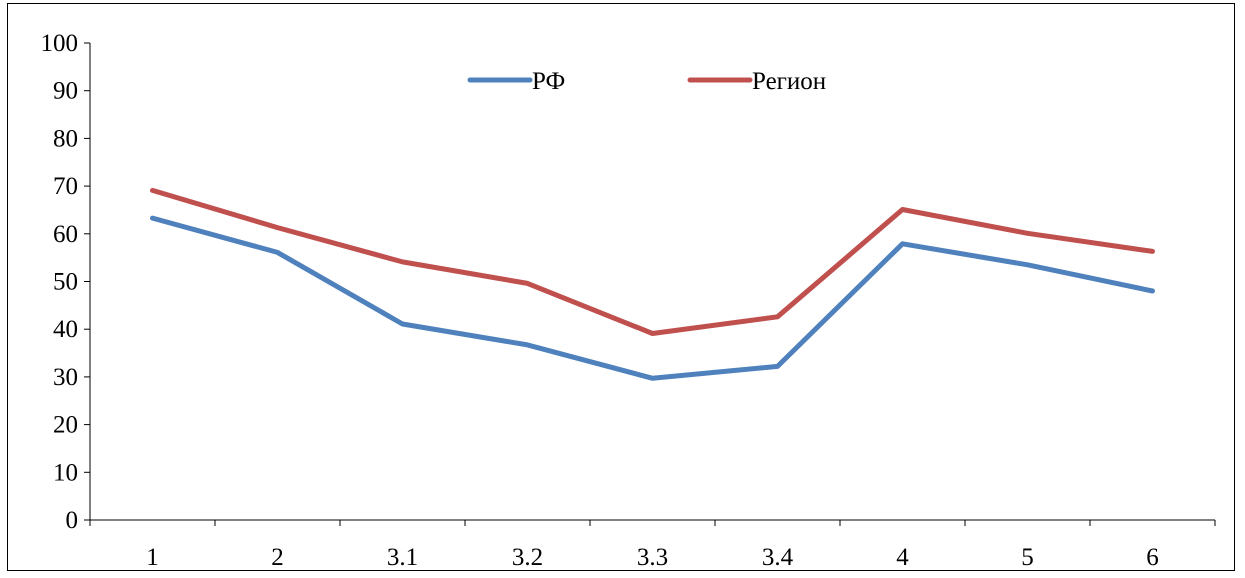 Image resolution: width=1245 pixels, height=578 pixels. I want to click on x-tick-label: 1, so click(152, 557).